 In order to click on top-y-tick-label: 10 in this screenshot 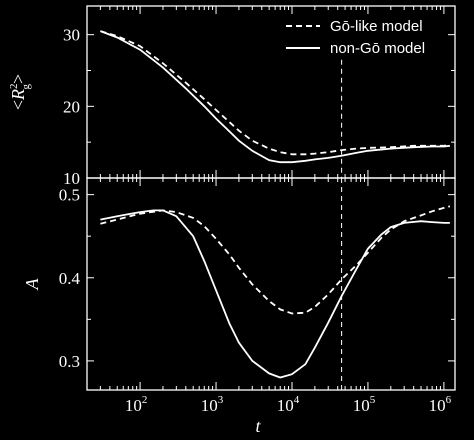, I will do `click(71, 178)`.